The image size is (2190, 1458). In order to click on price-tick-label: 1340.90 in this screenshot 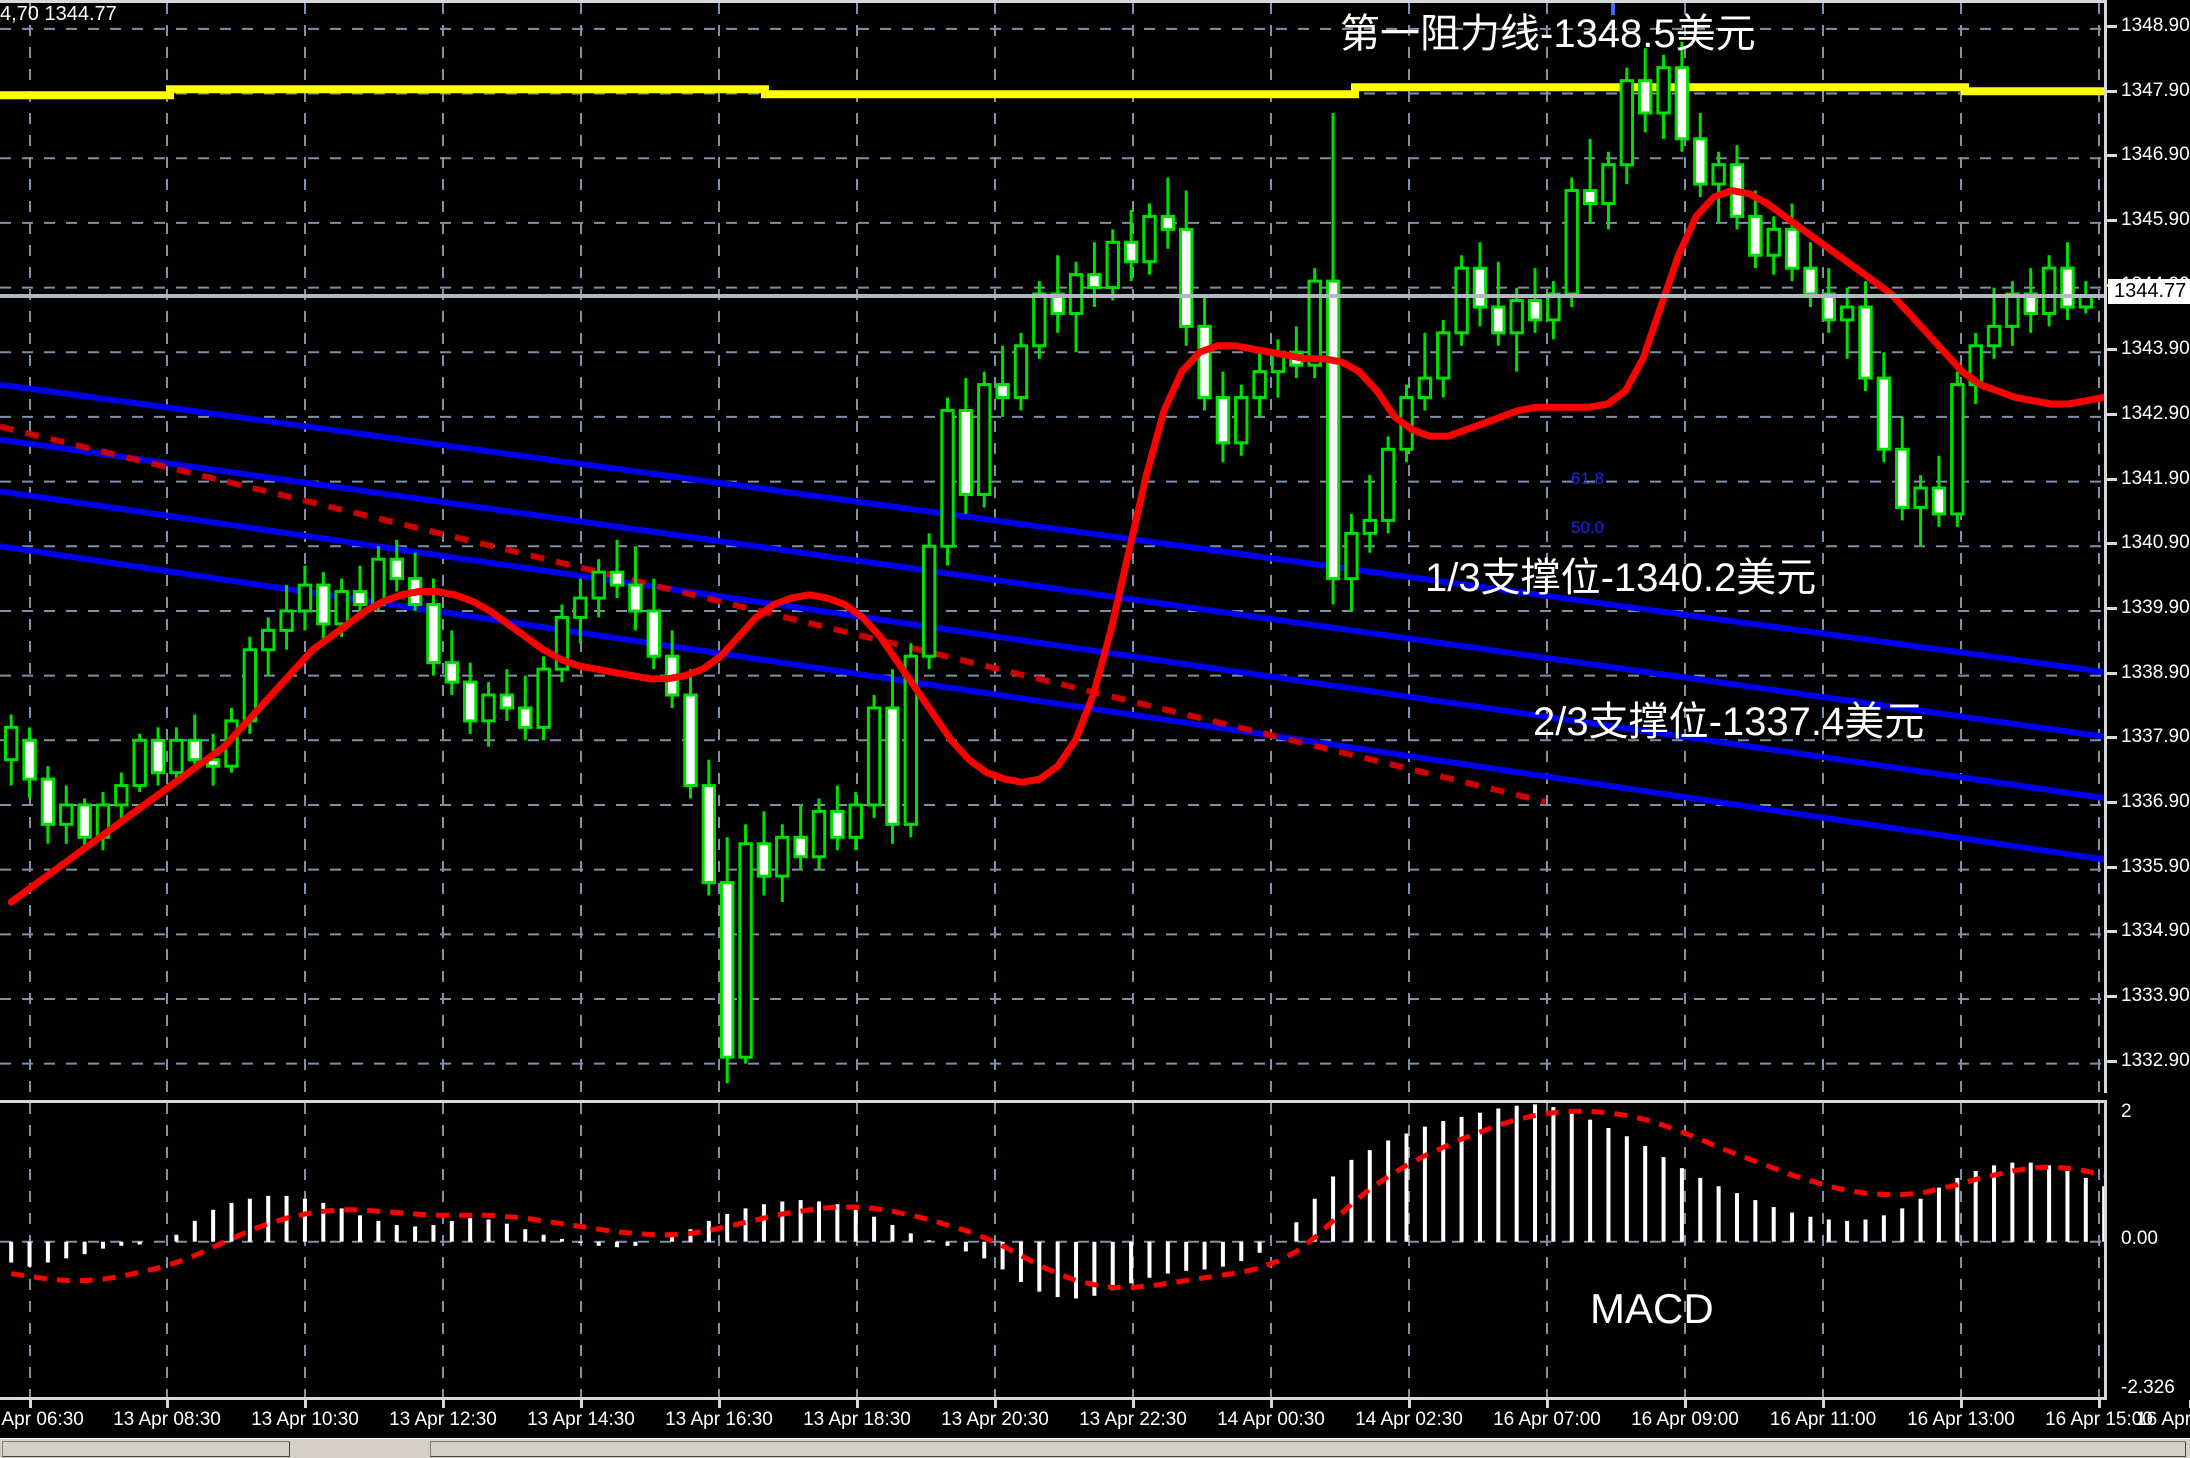, I will do `click(2155, 543)`.